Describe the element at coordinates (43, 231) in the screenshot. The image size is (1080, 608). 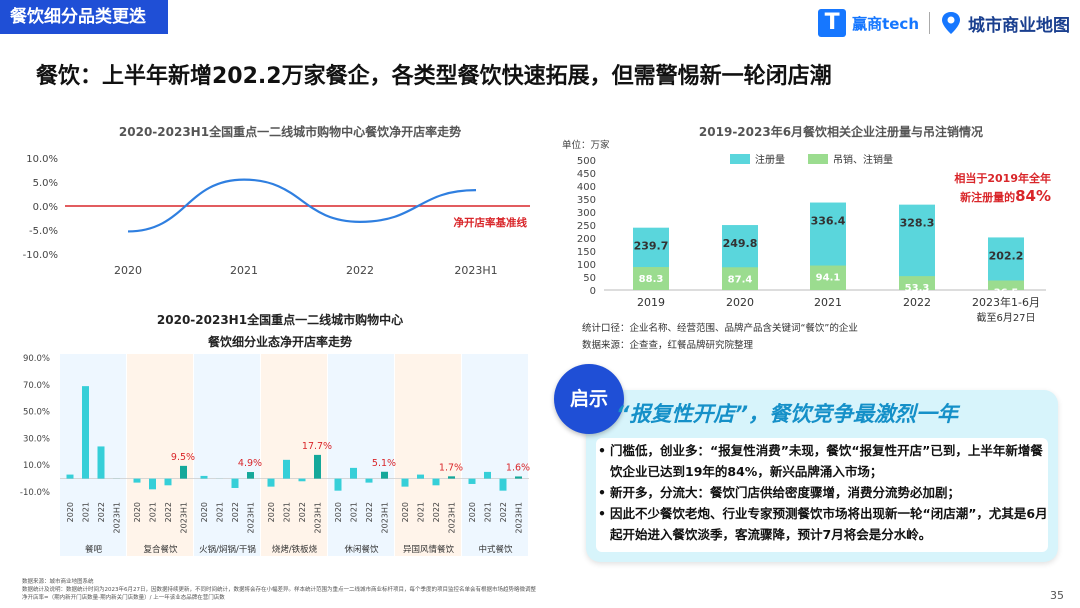
I see `y-tick-label: -5.0%` at that location.